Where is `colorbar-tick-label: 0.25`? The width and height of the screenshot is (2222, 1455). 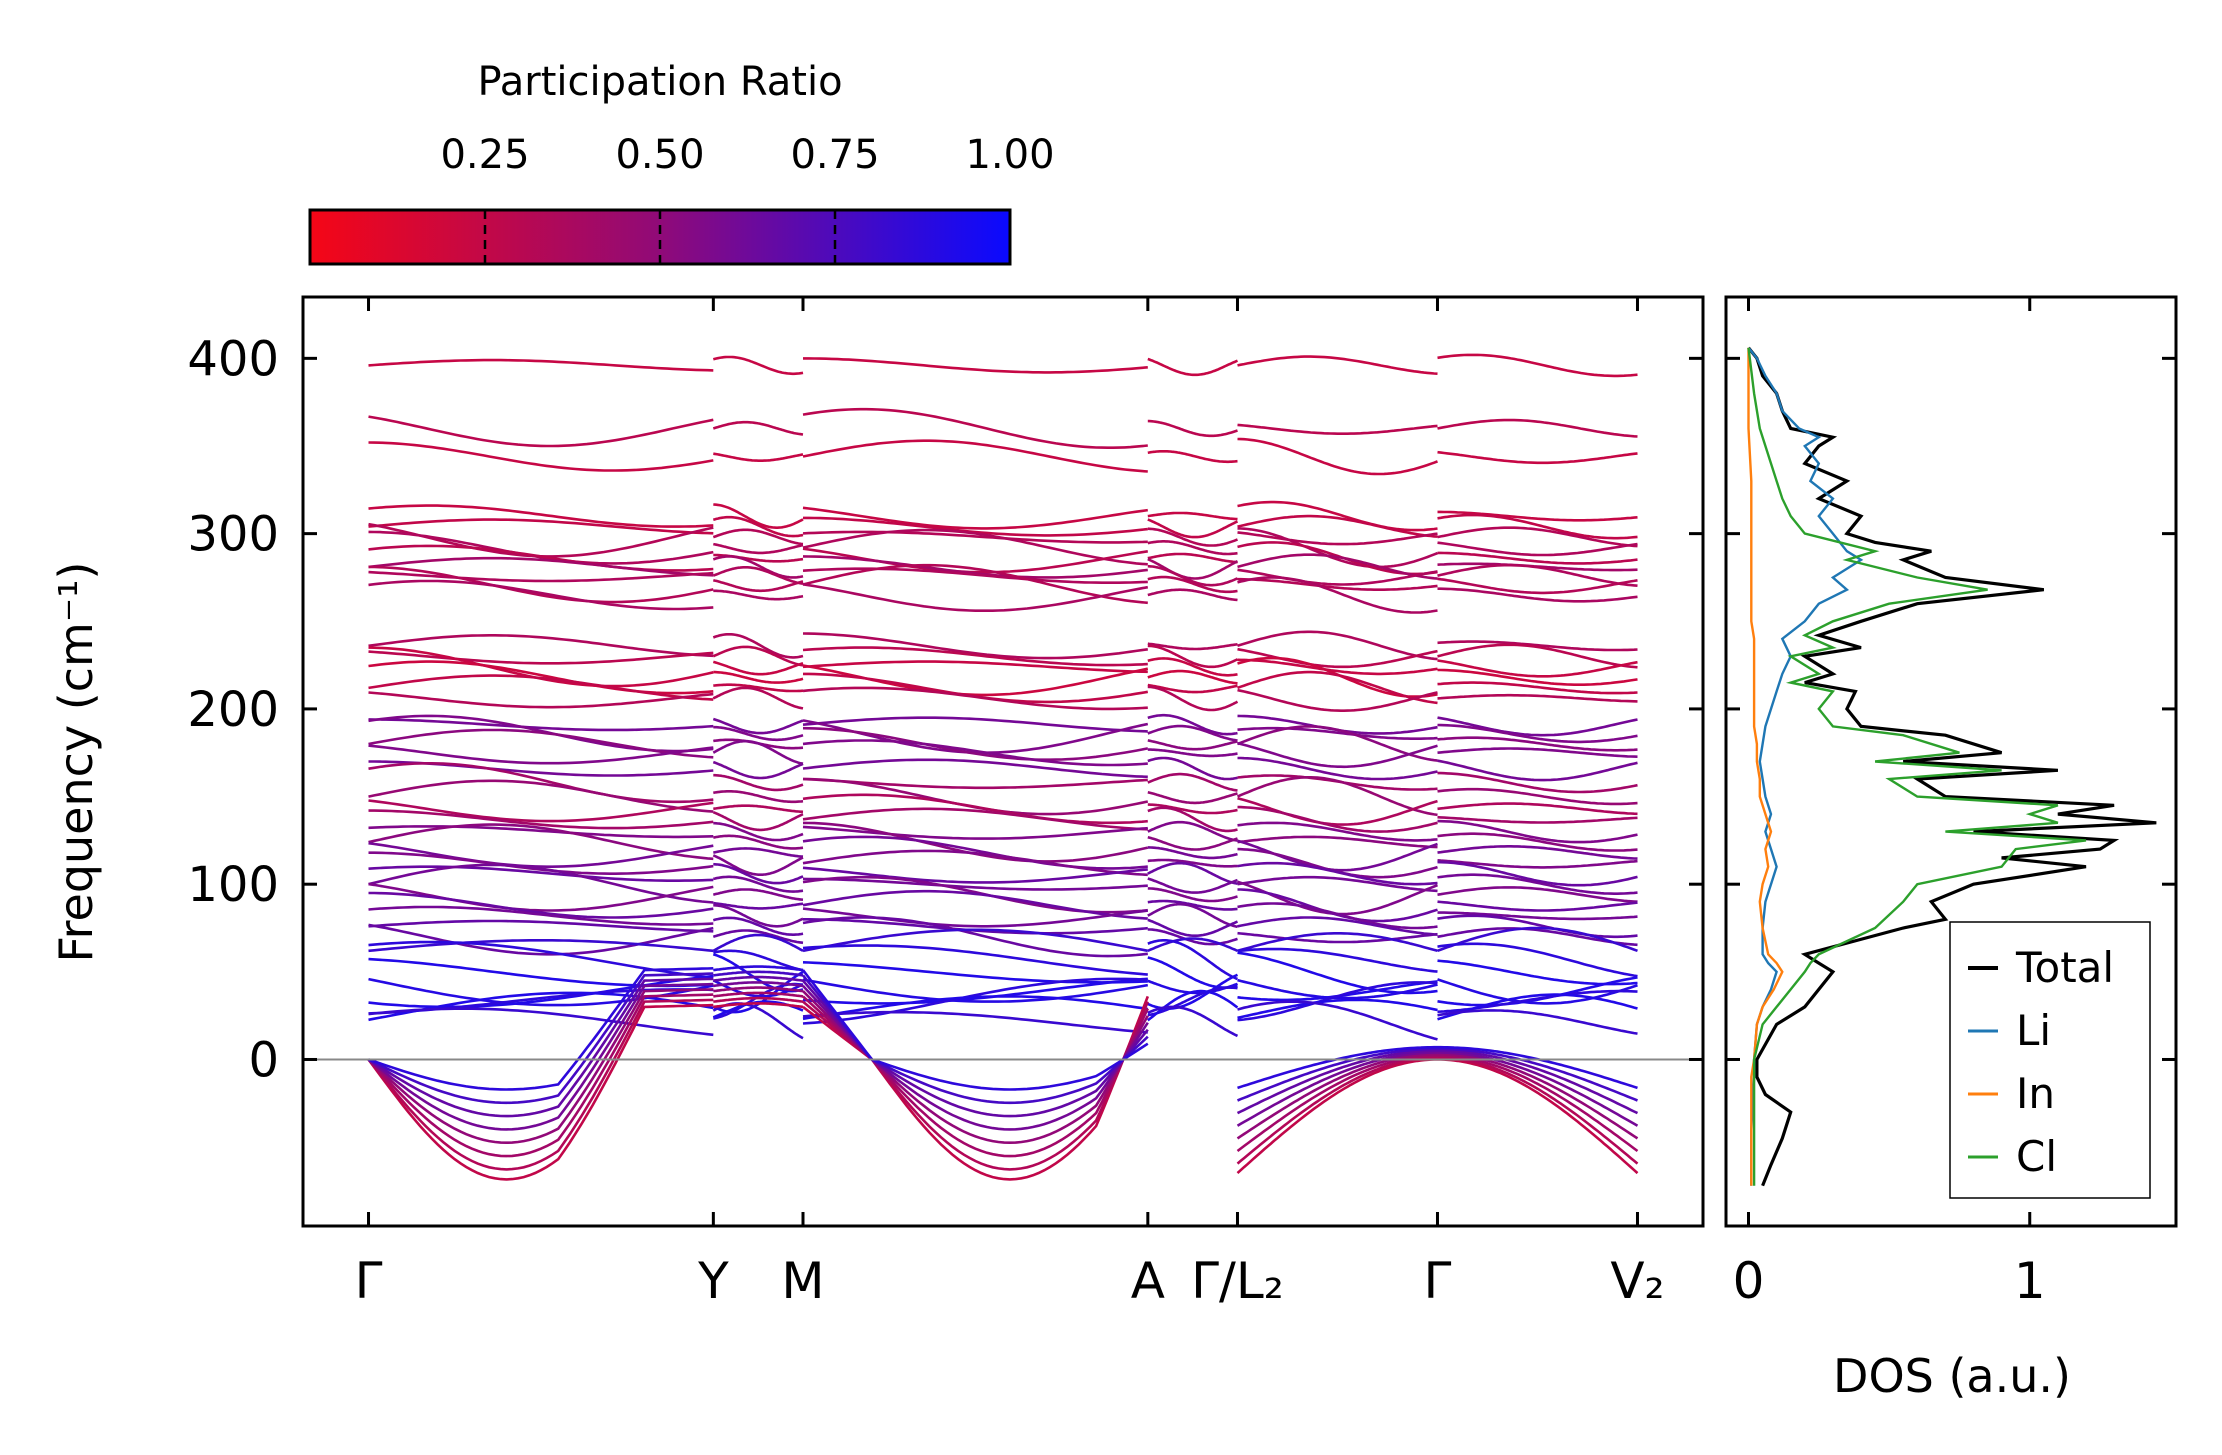
colorbar-tick-label: 0.25 is located at coordinates (484, 155).